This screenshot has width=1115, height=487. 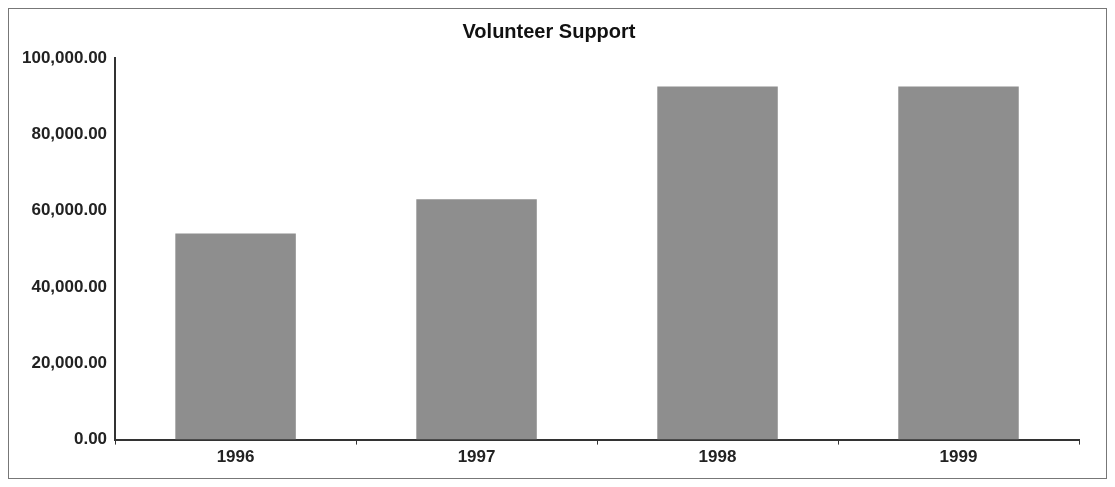 I want to click on y-tick-label: 40,000.00, so click(x=69, y=286).